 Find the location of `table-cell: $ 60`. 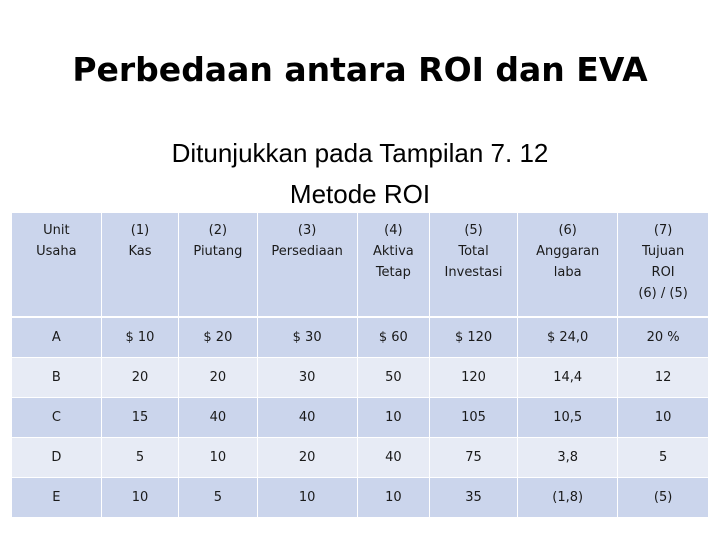

table-cell: $ 60 is located at coordinates (393, 337).